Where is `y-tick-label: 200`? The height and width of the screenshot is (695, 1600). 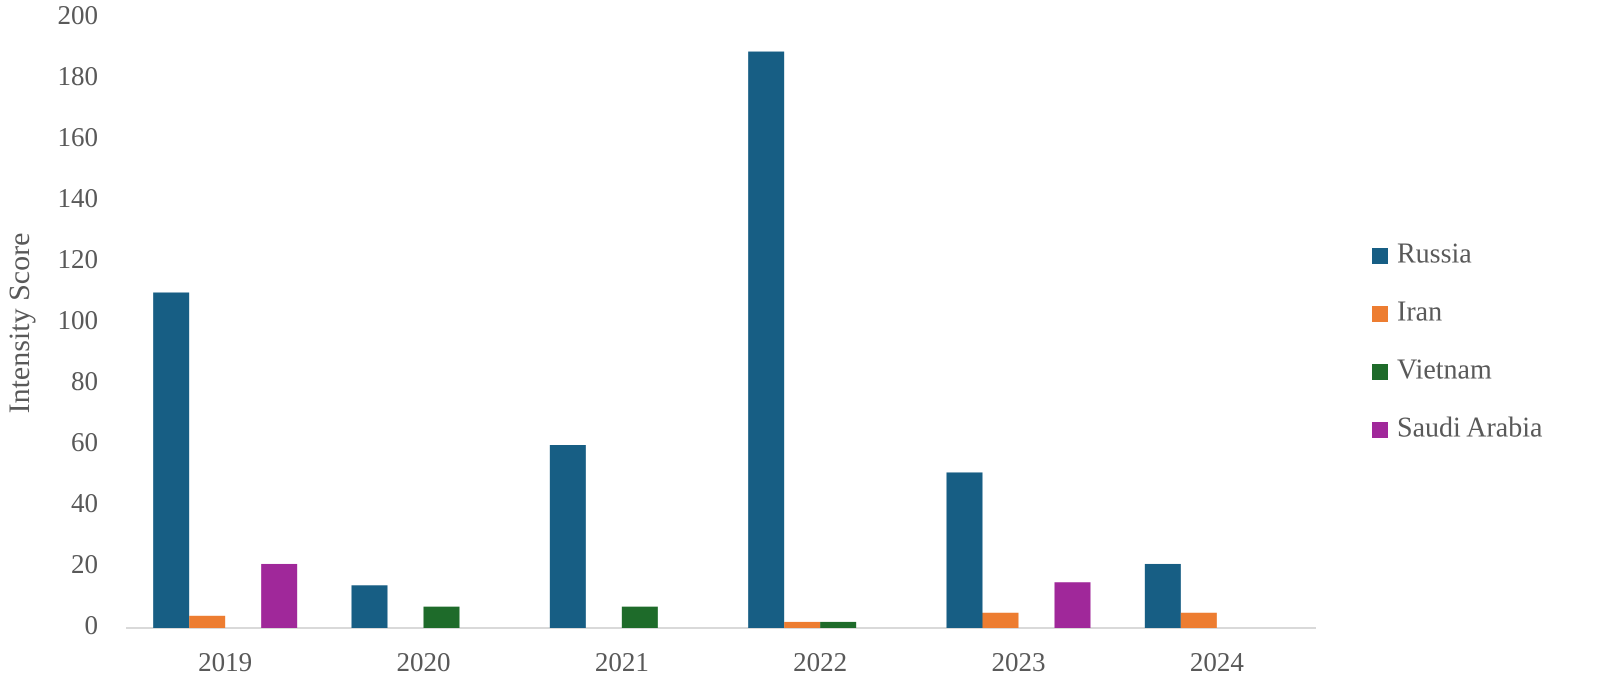
y-tick-label: 200 is located at coordinates (78, 15).